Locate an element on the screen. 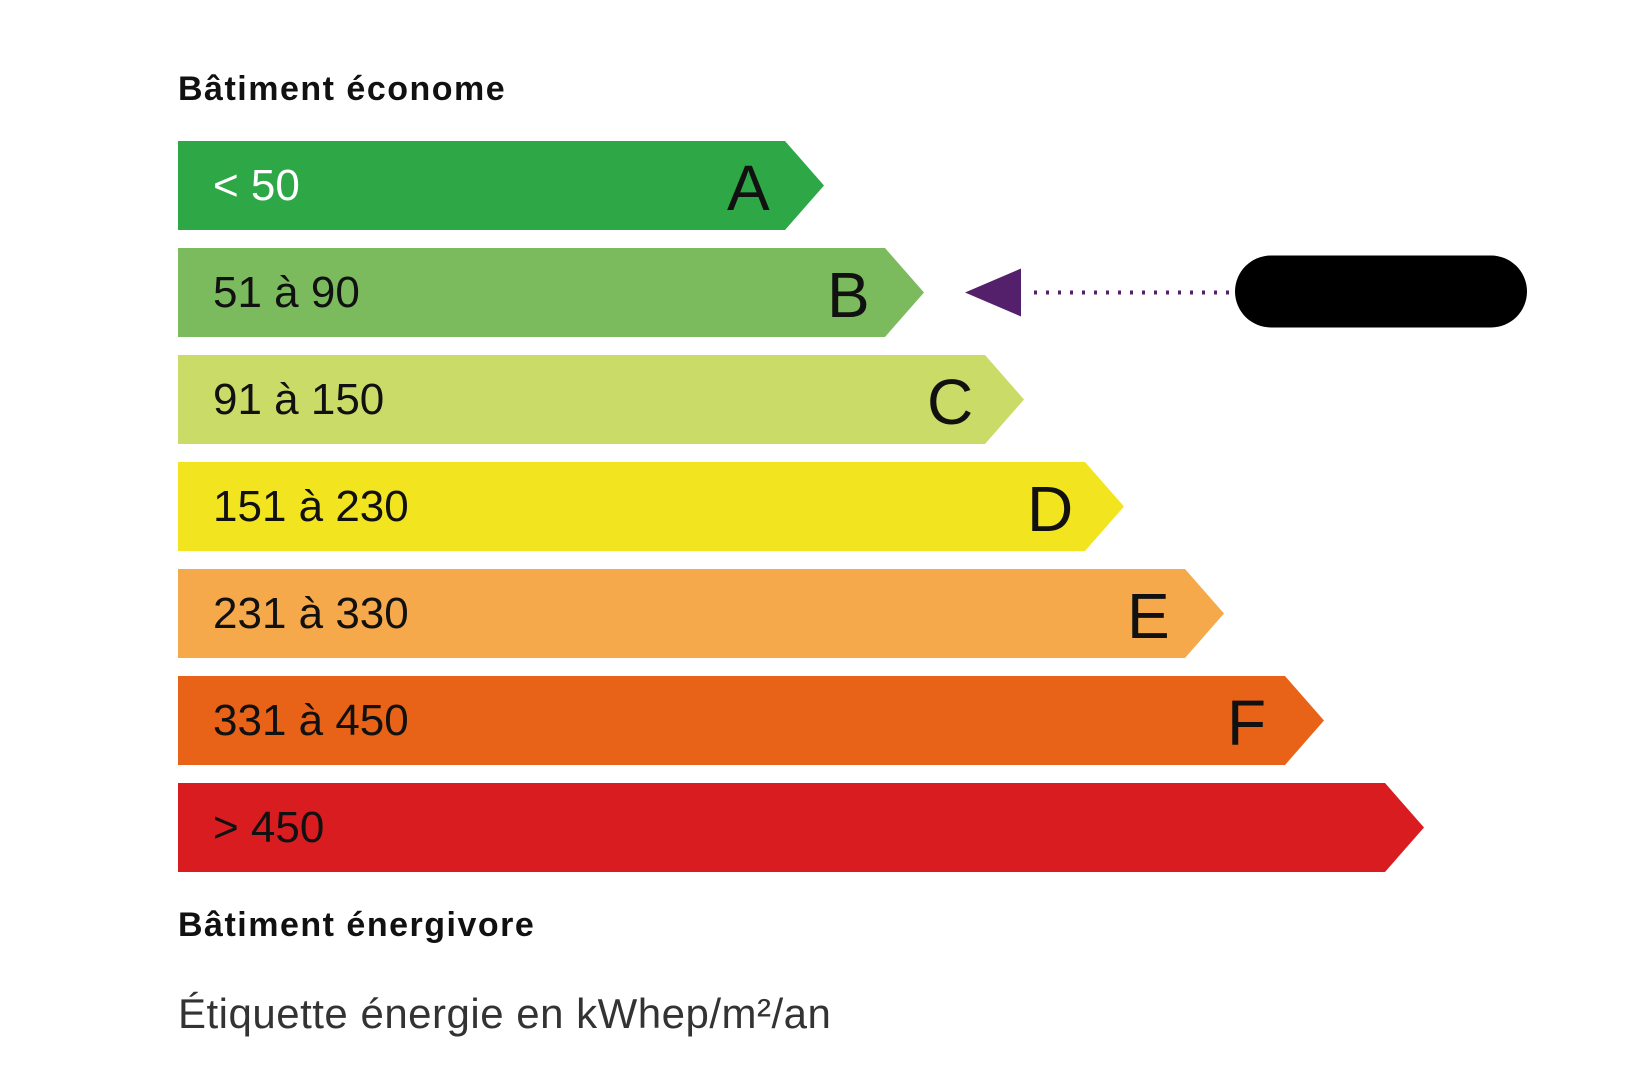 The width and height of the screenshot is (1633, 1080). bottom-label: Bâtiment énergivore is located at coordinates (357, 925).